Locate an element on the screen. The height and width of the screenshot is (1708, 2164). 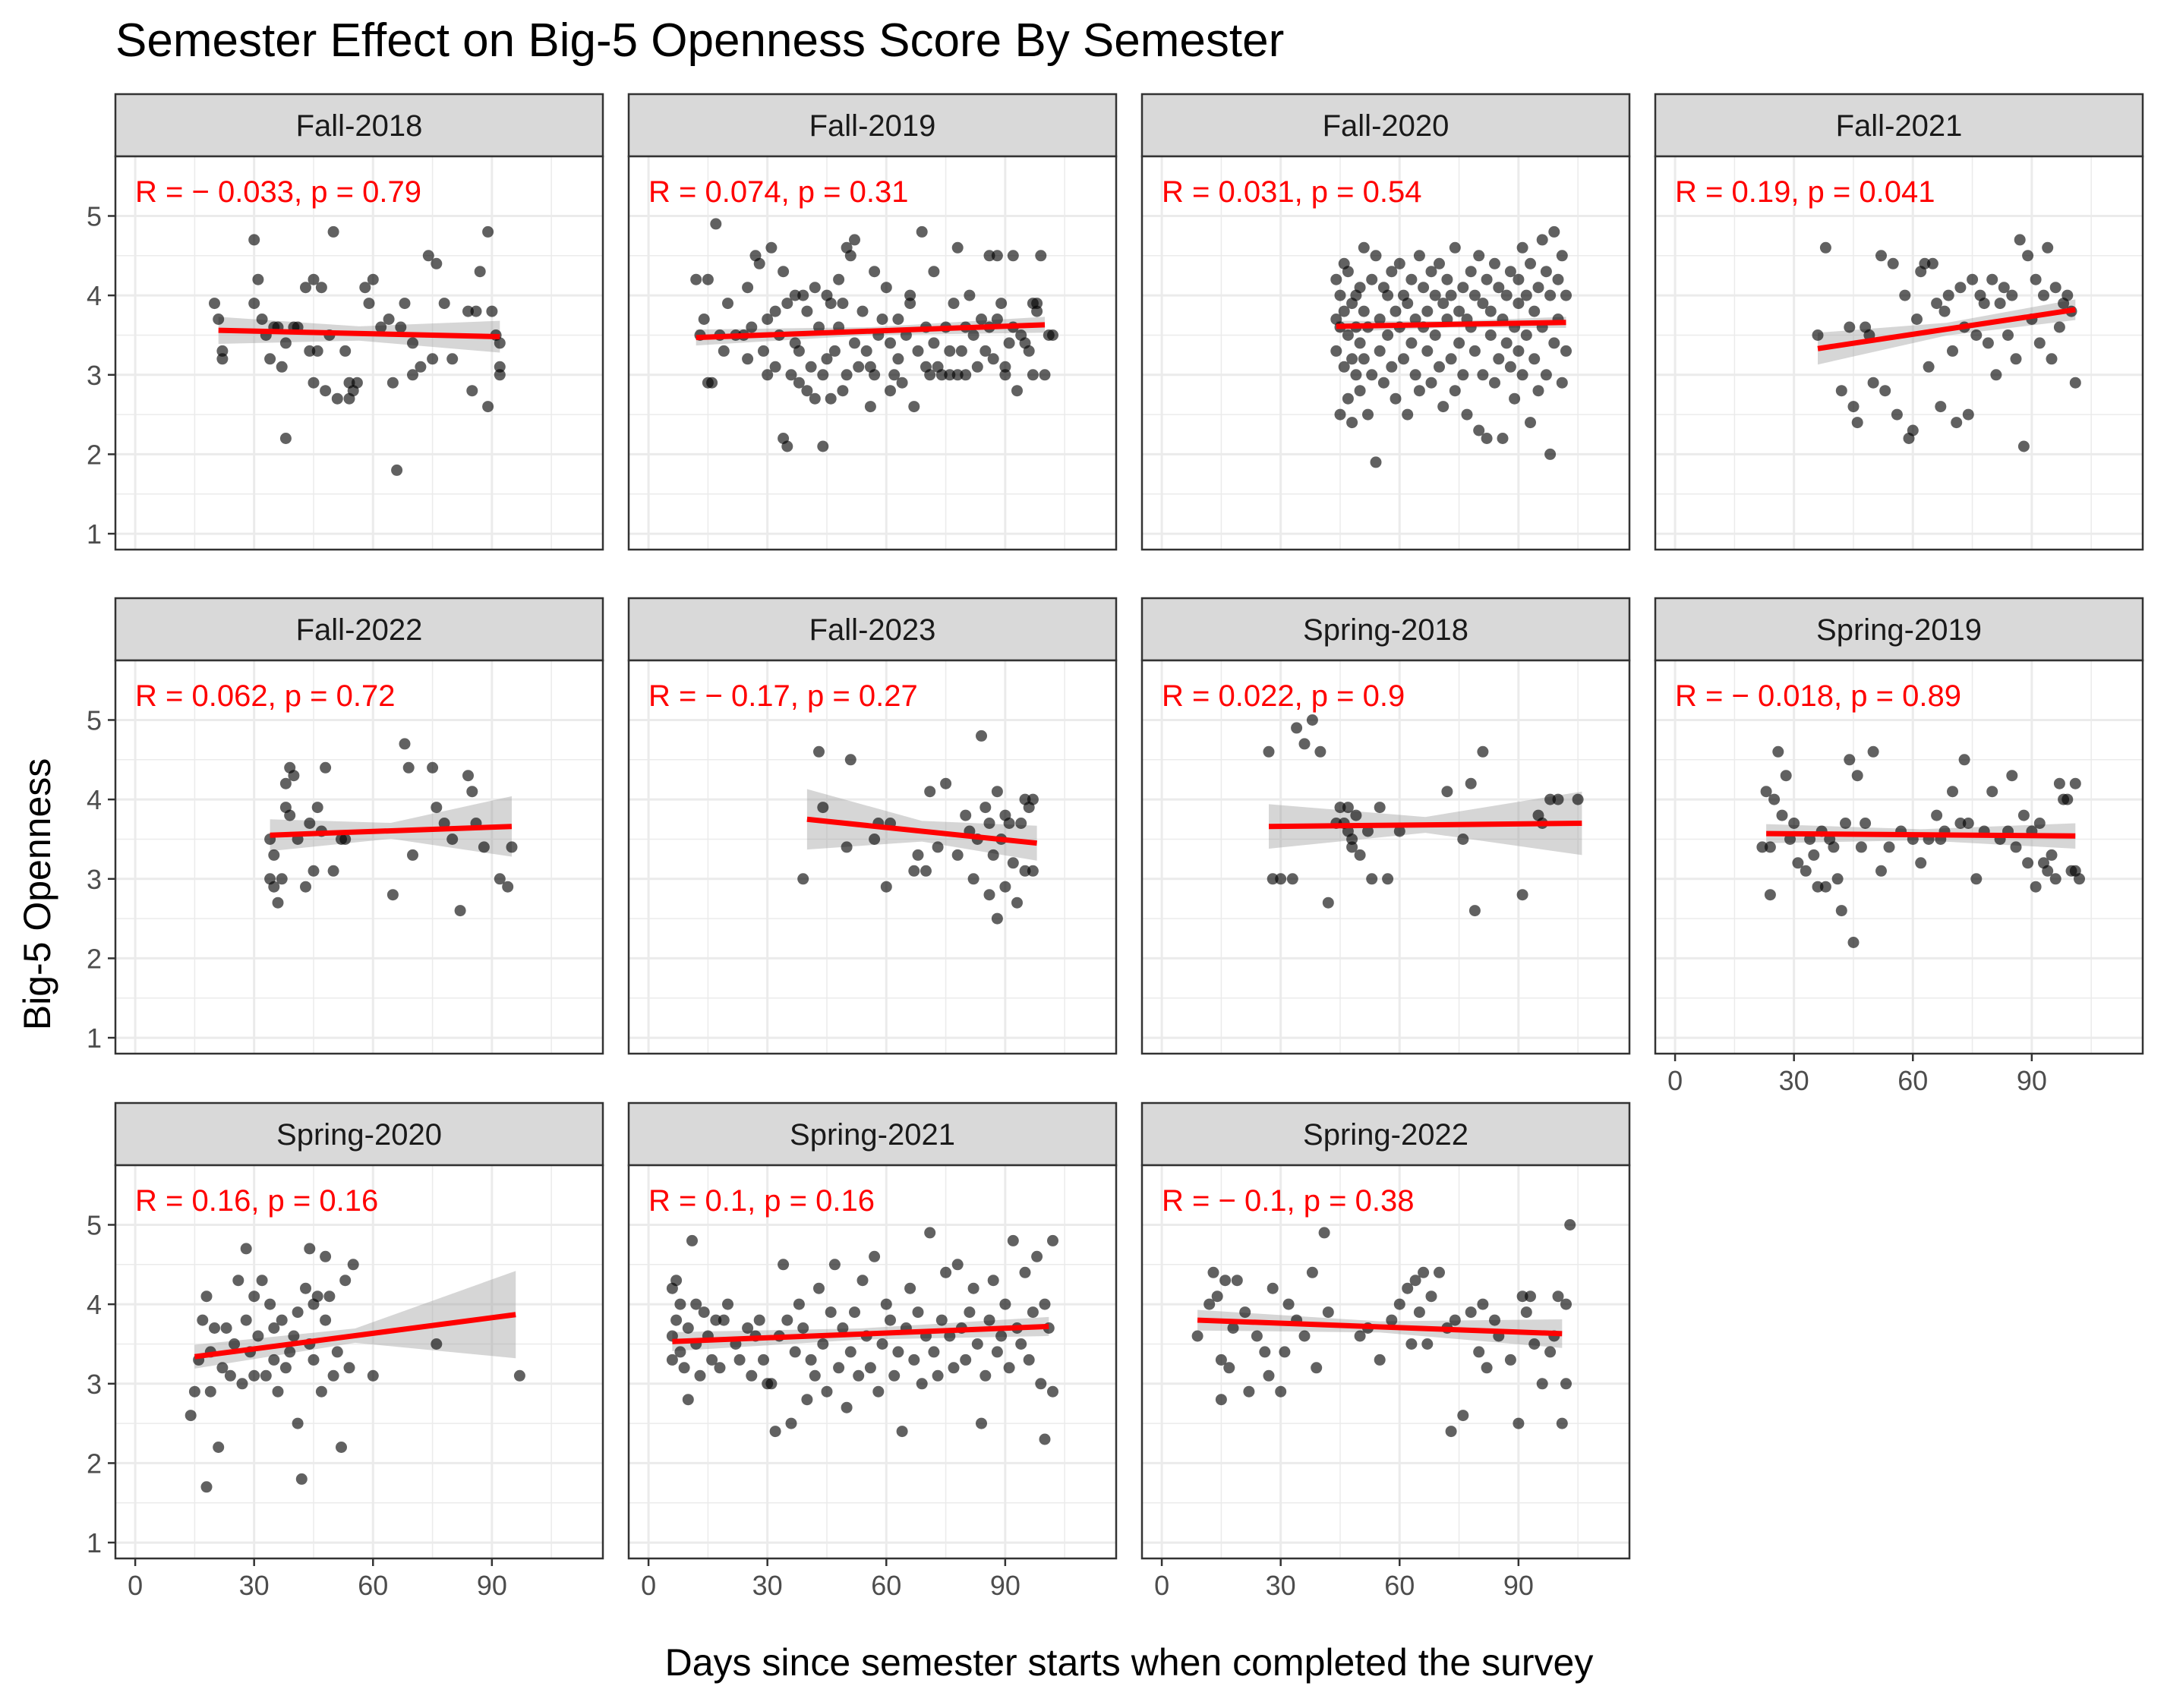
facet-strip is located at coordinates (1385, 125).